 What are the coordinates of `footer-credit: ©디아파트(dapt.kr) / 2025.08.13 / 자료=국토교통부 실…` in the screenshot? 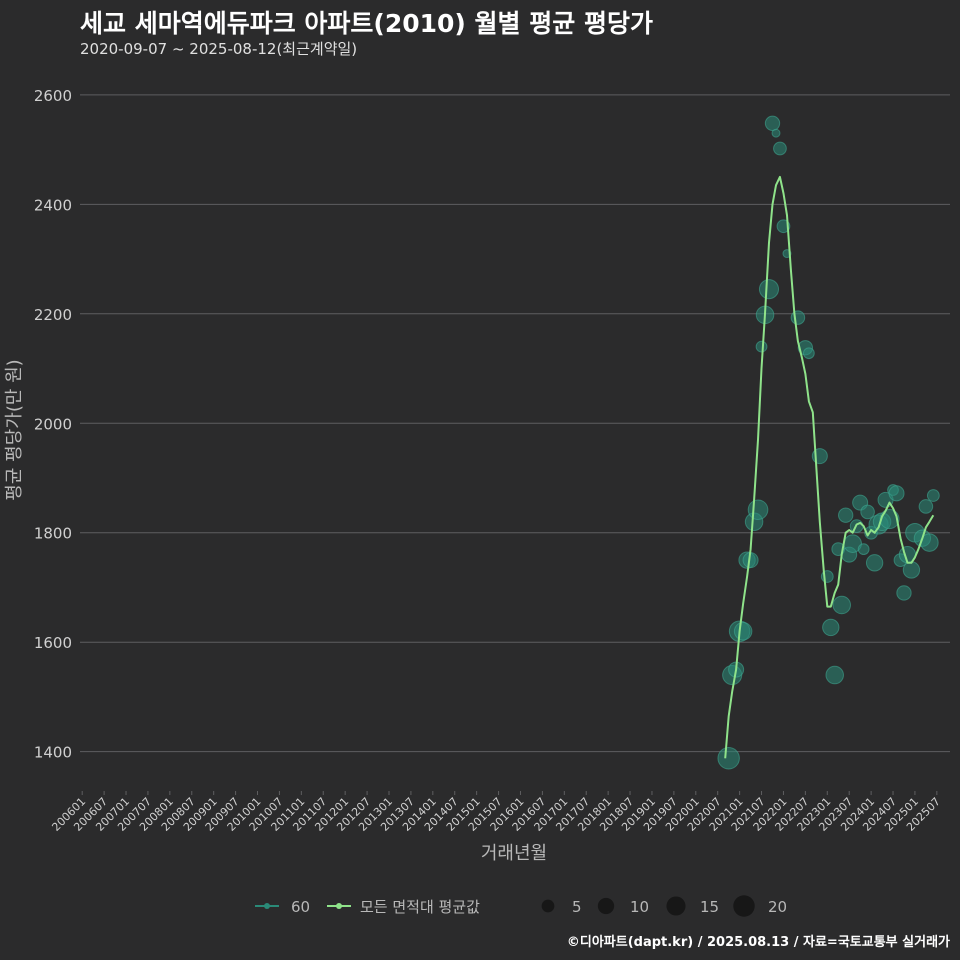 It's located at (758, 942).